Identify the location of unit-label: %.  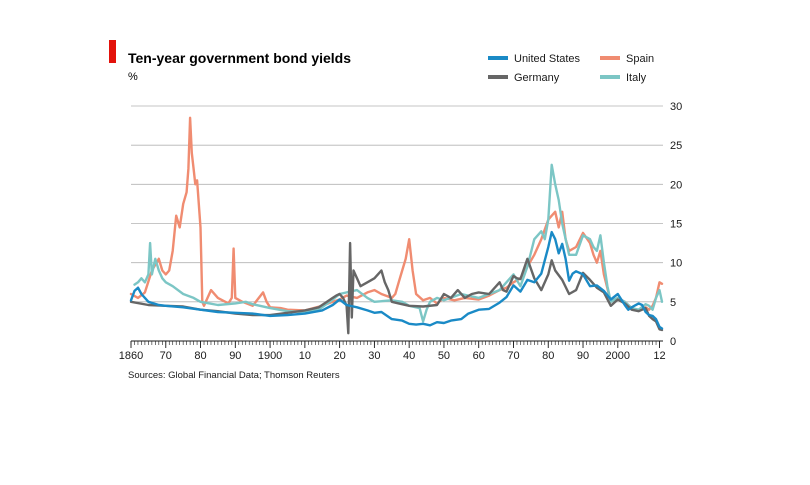
(133, 77).